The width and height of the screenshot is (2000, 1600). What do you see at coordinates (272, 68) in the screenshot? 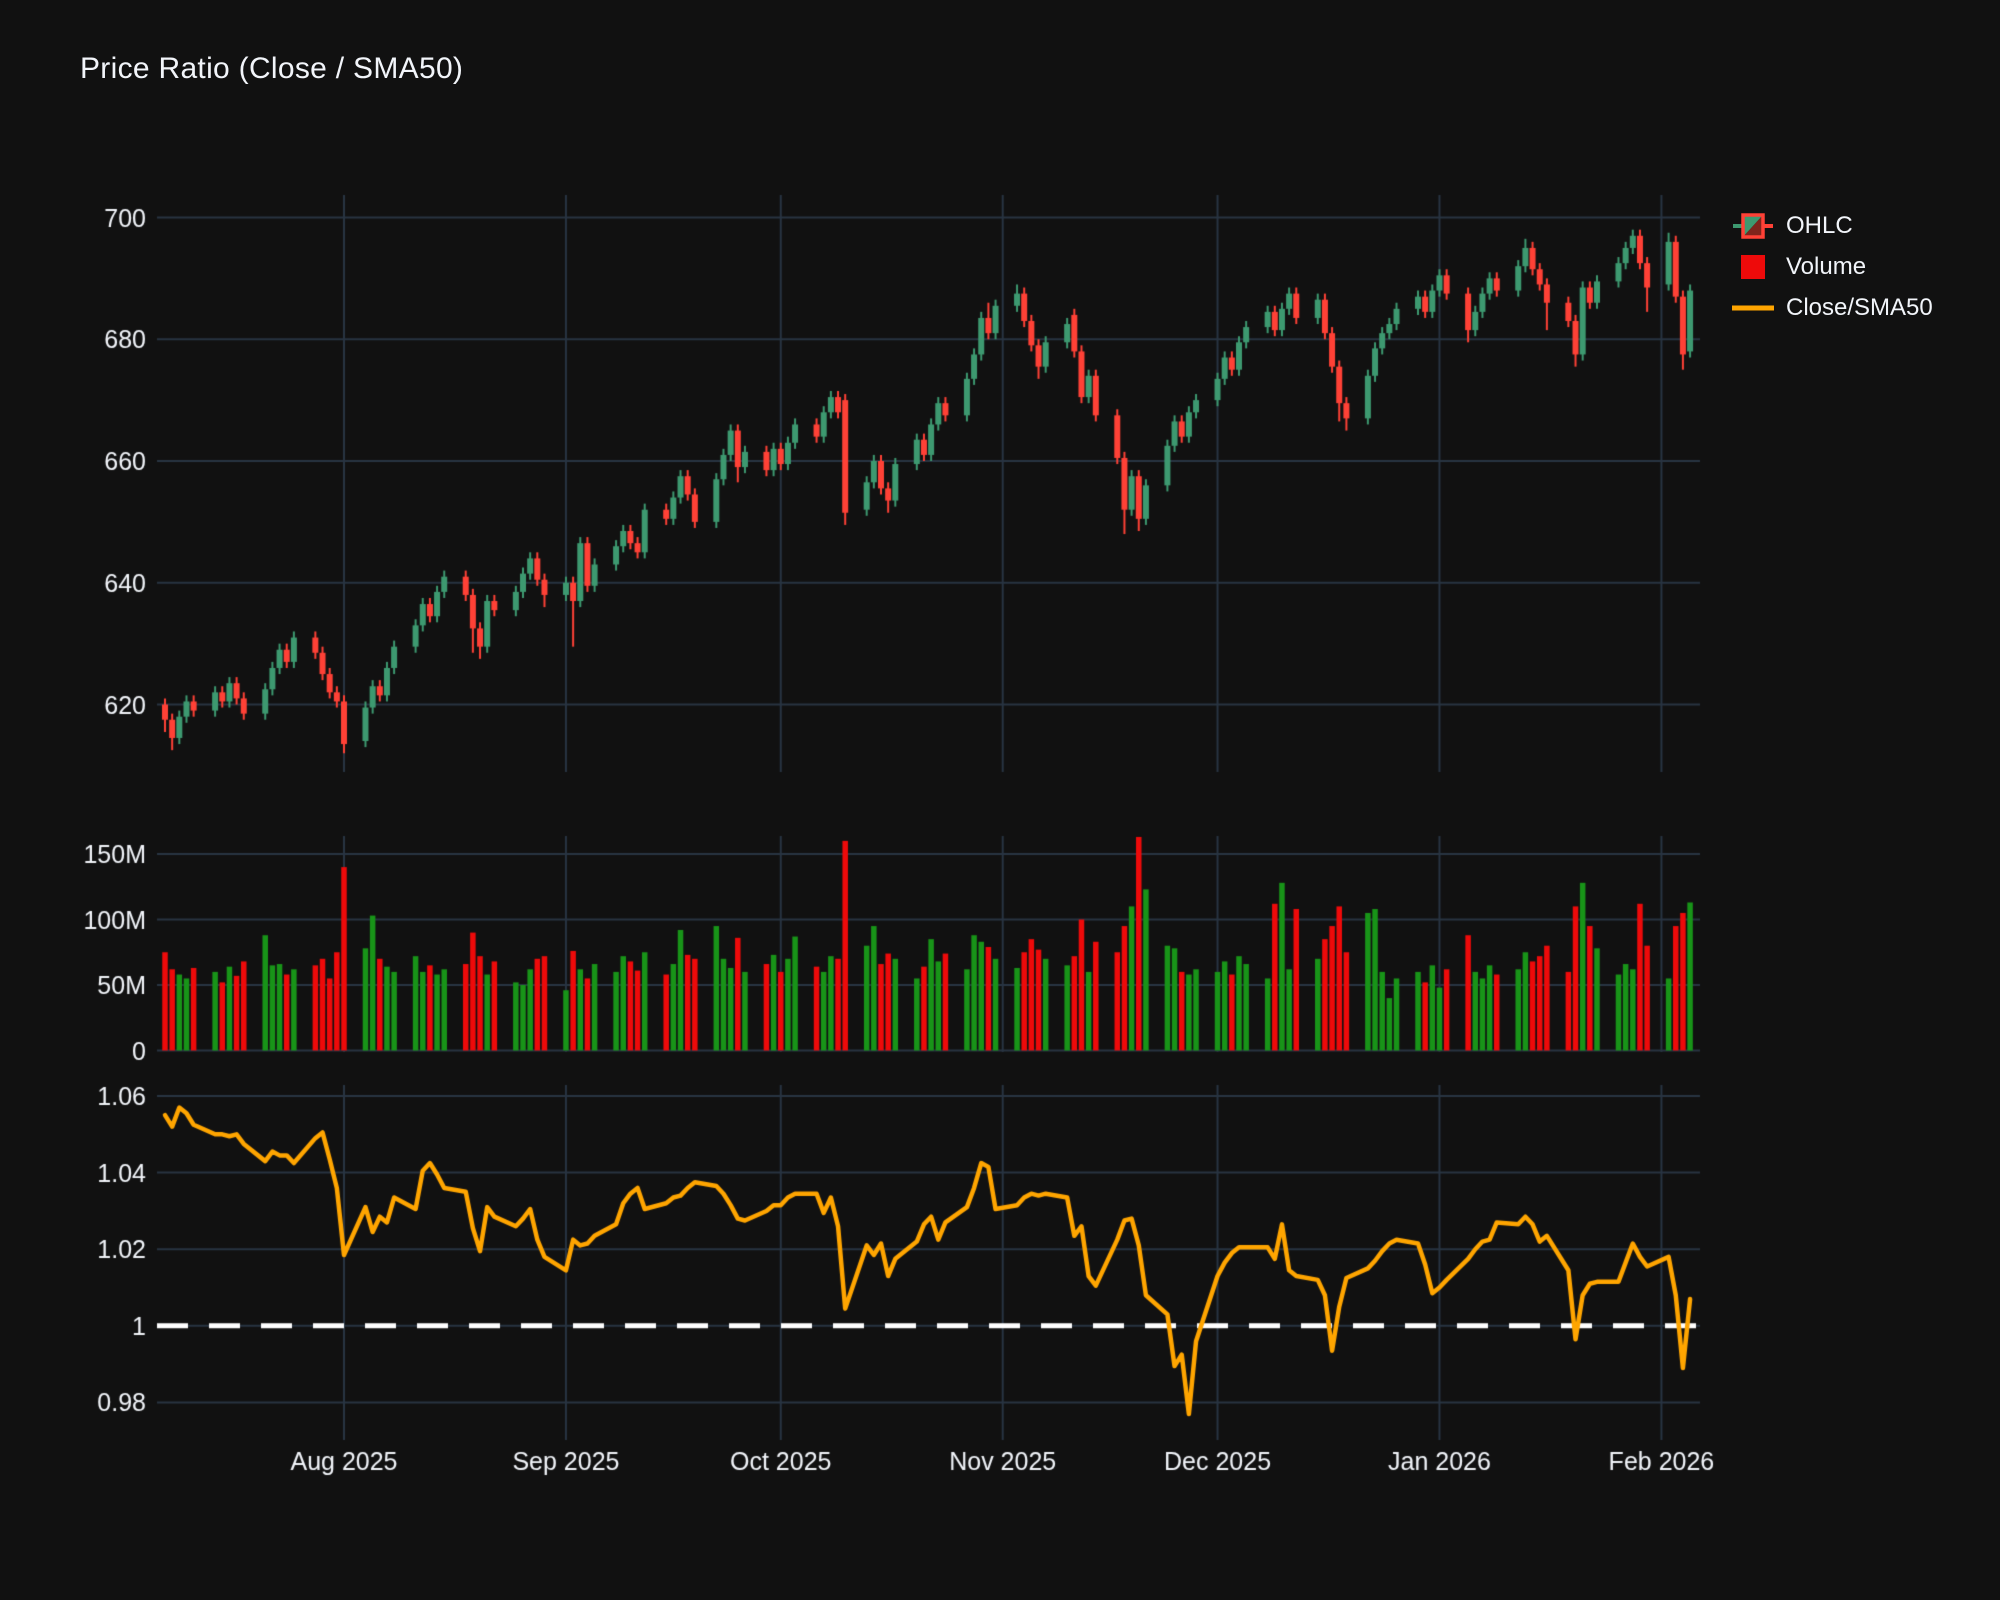
I see `page-title: Price Ratio (Close / SMA50)` at bounding box center [272, 68].